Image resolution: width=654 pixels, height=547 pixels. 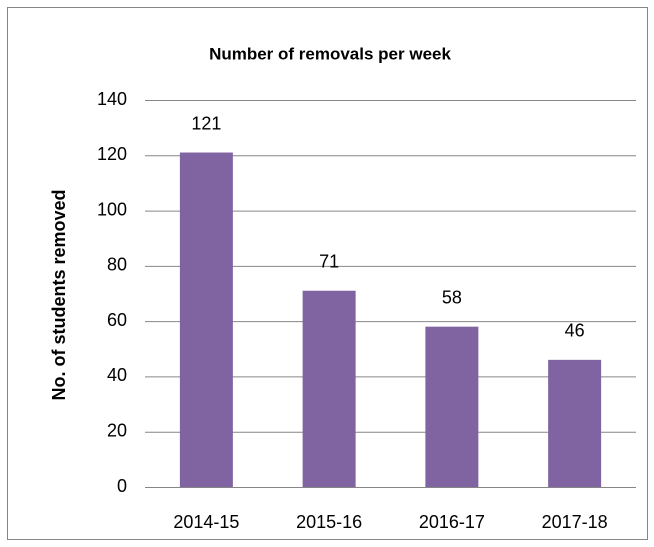 I want to click on data-label: 46, so click(x=575, y=331).